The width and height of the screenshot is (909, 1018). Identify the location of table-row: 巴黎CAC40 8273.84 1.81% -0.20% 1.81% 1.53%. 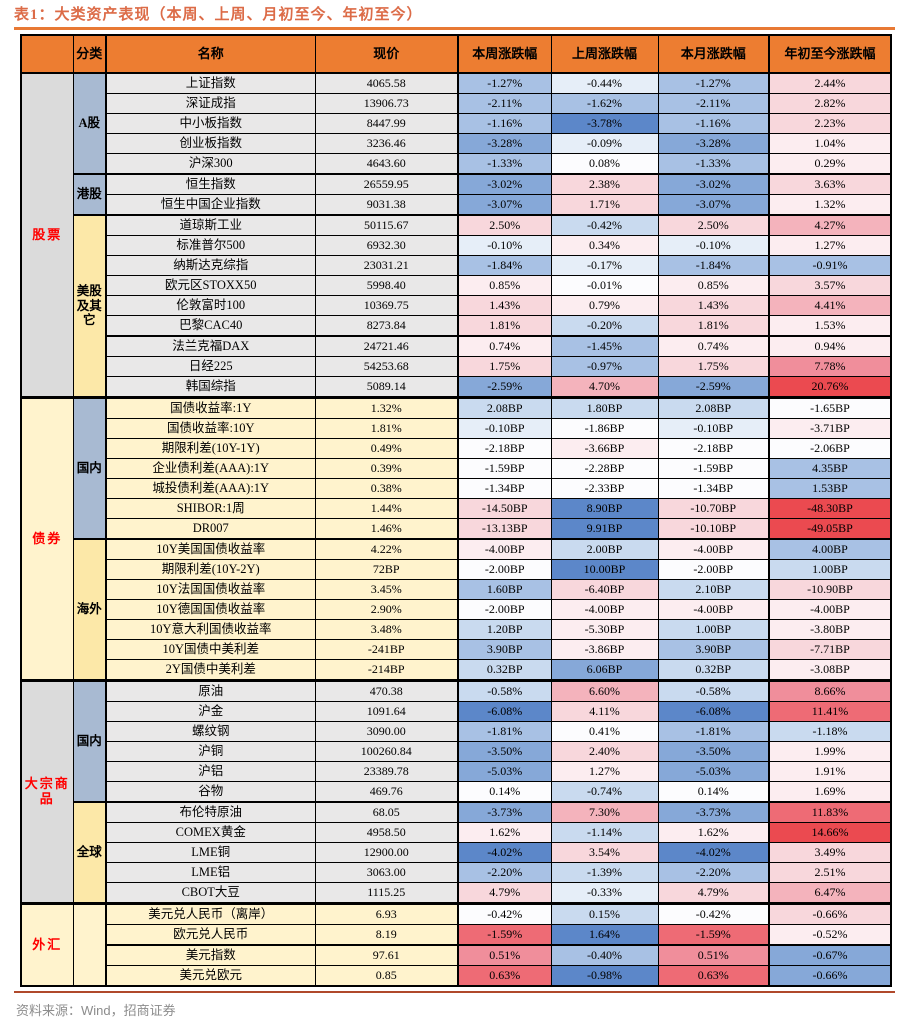
(456, 326).